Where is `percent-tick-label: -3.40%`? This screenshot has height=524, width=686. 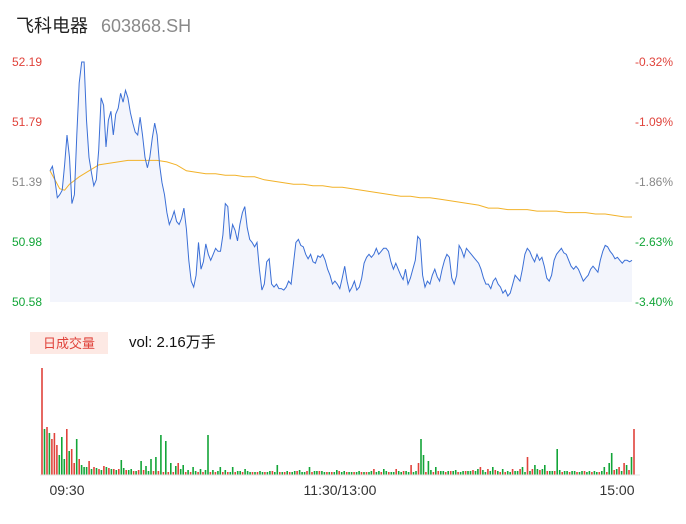
percent-tick-label: -3.40% is located at coordinates (654, 302).